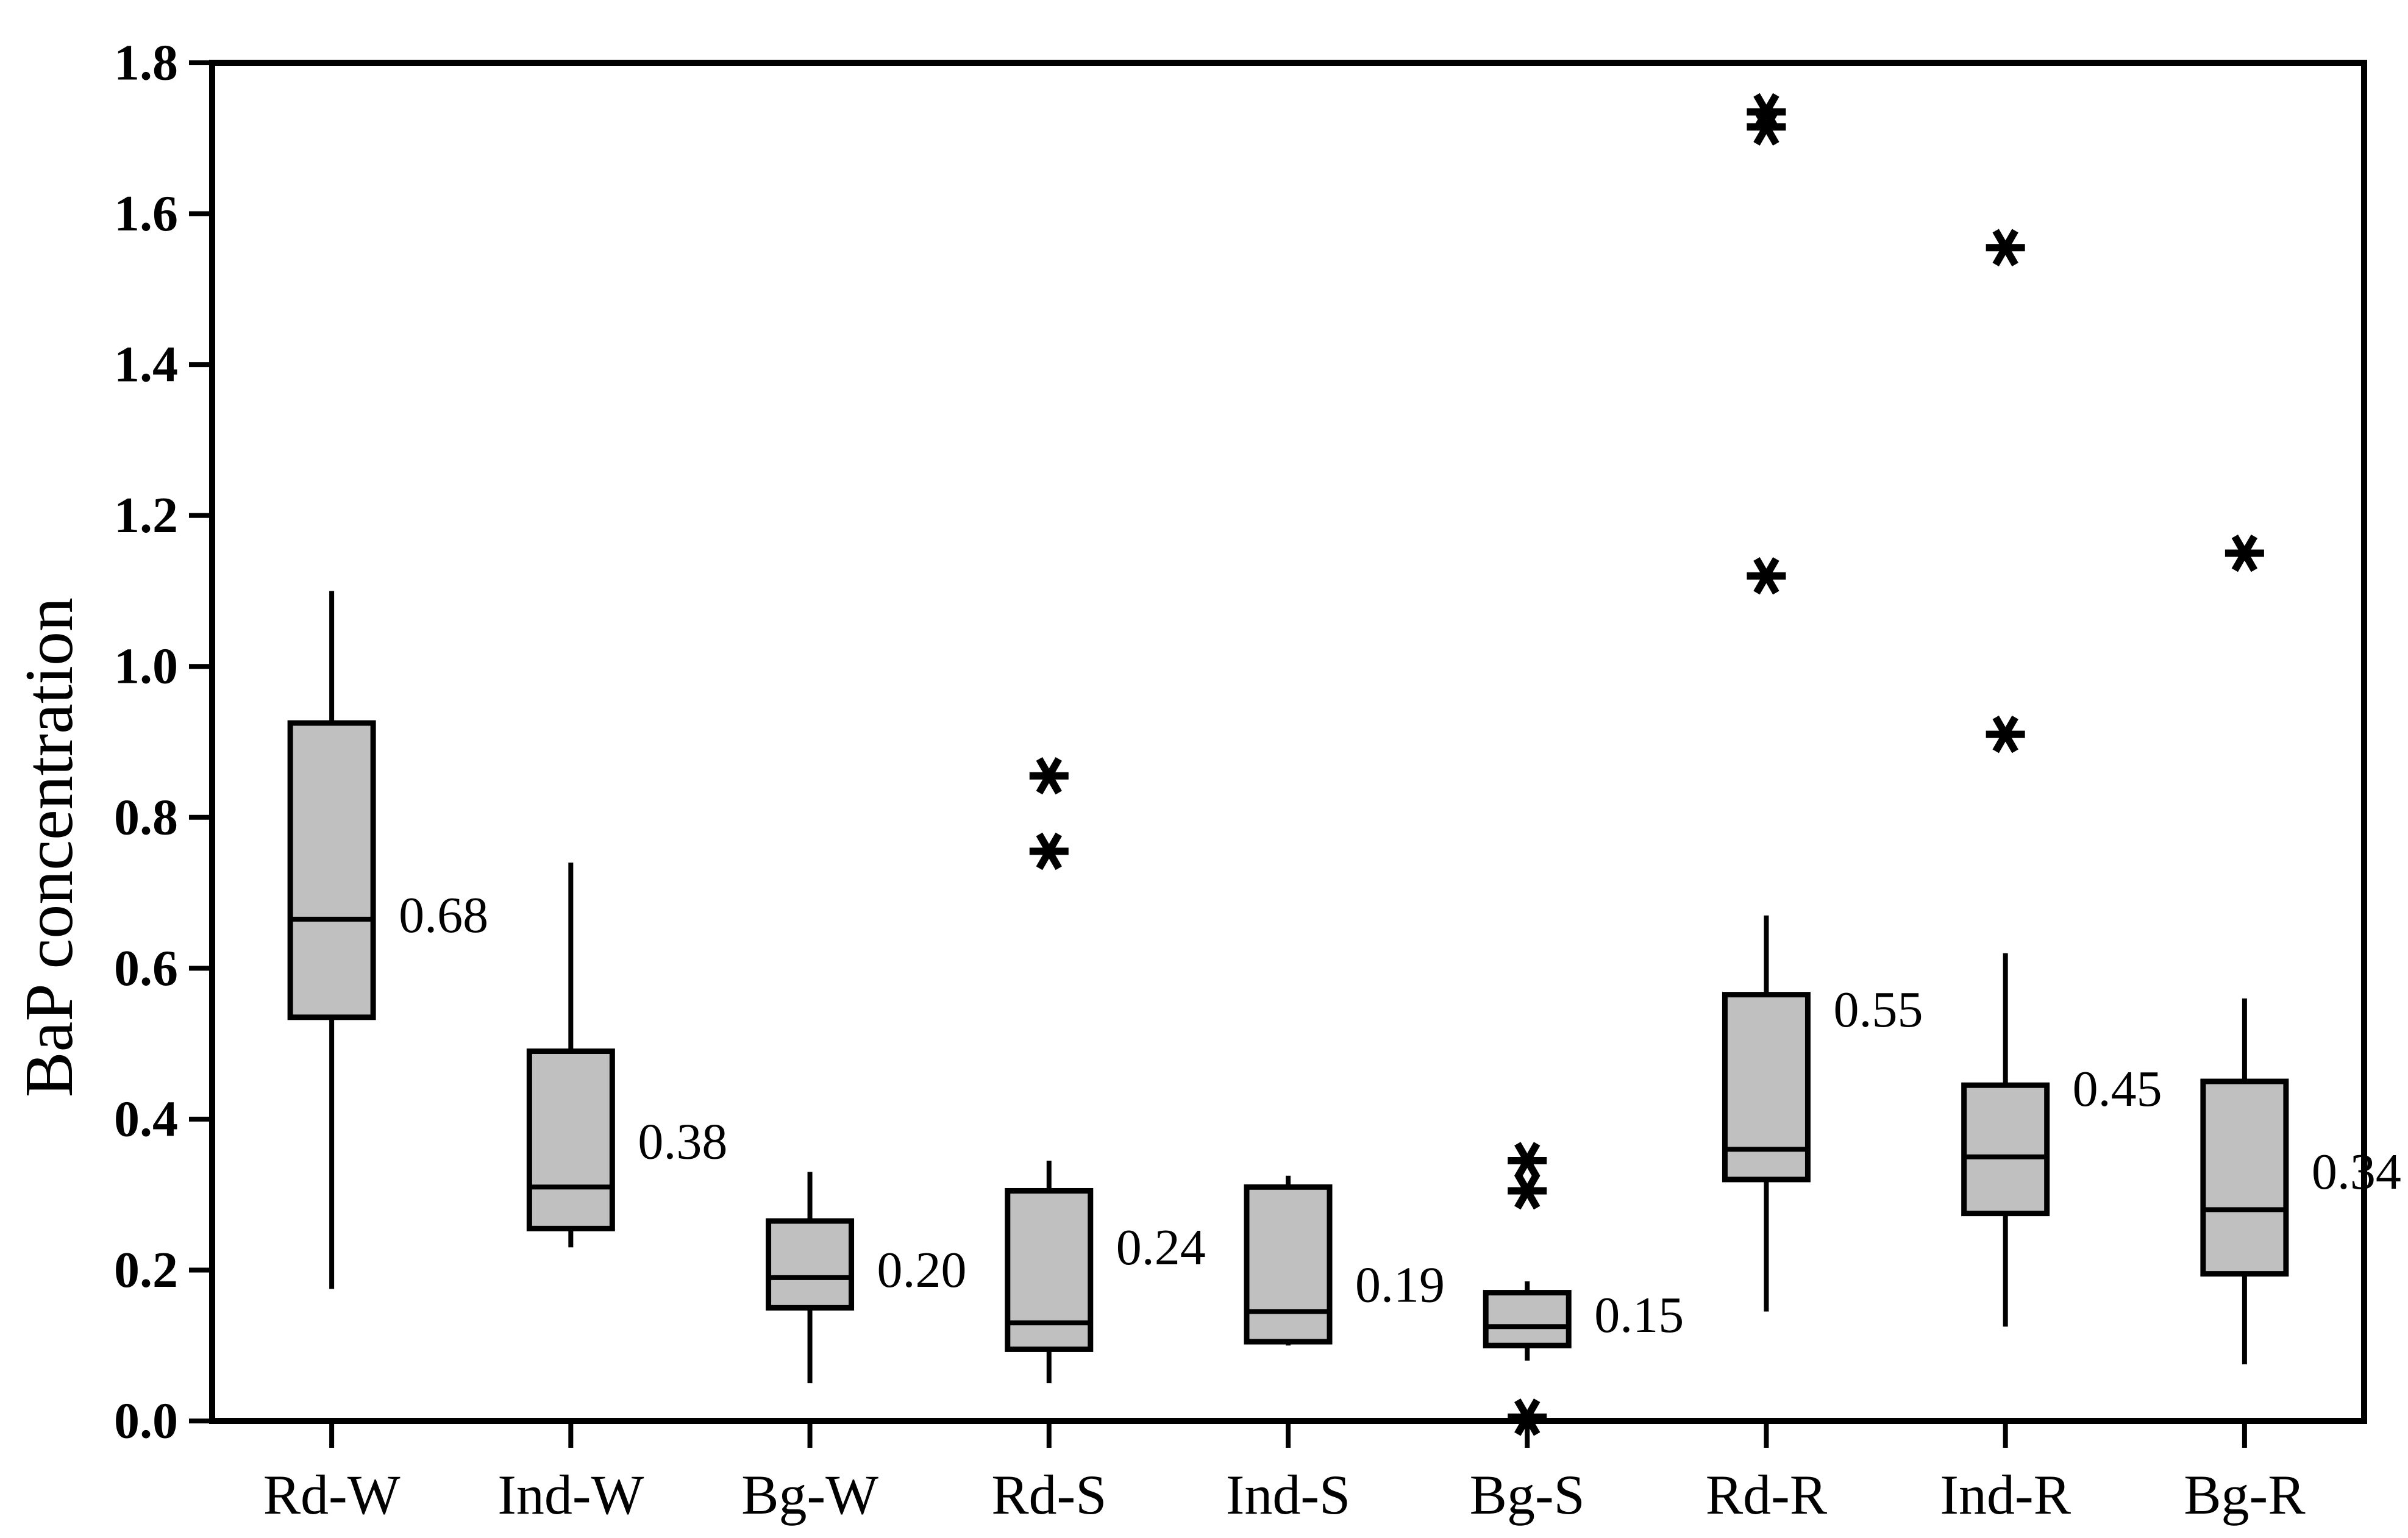  I want to click on x-category-label-Bg-S: Bg-S, so click(1527, 1495).